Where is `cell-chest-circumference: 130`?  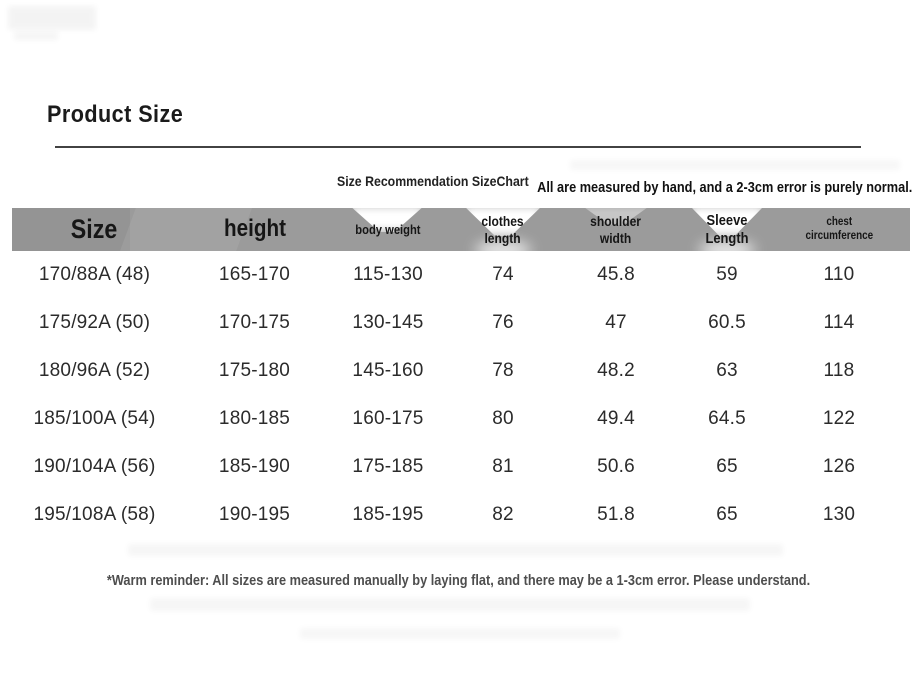
cell-chest-circumference: 130 is located at coordinates (839, 514).